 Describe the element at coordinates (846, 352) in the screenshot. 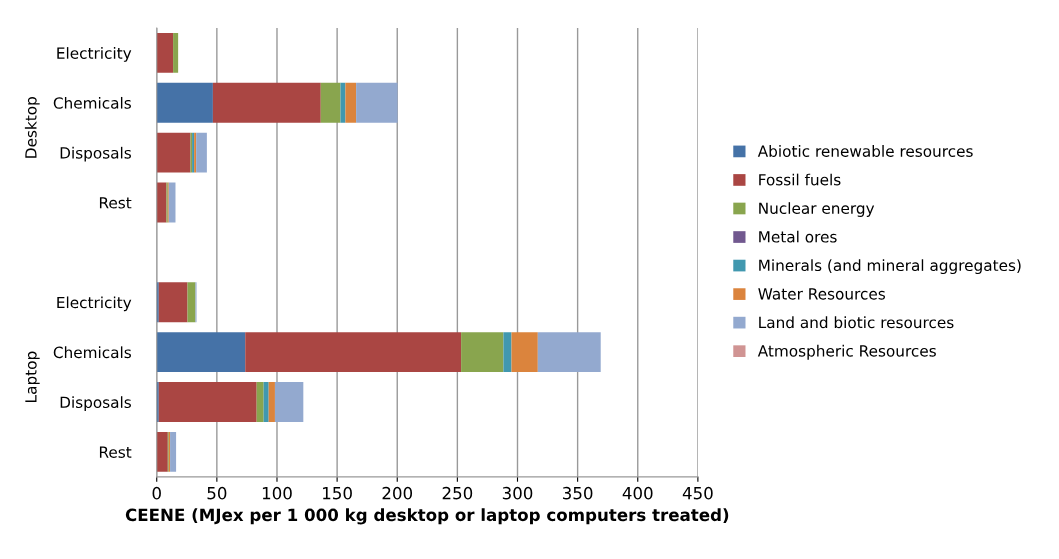

I see `legend-label: Atmospheric Resources` at that location.